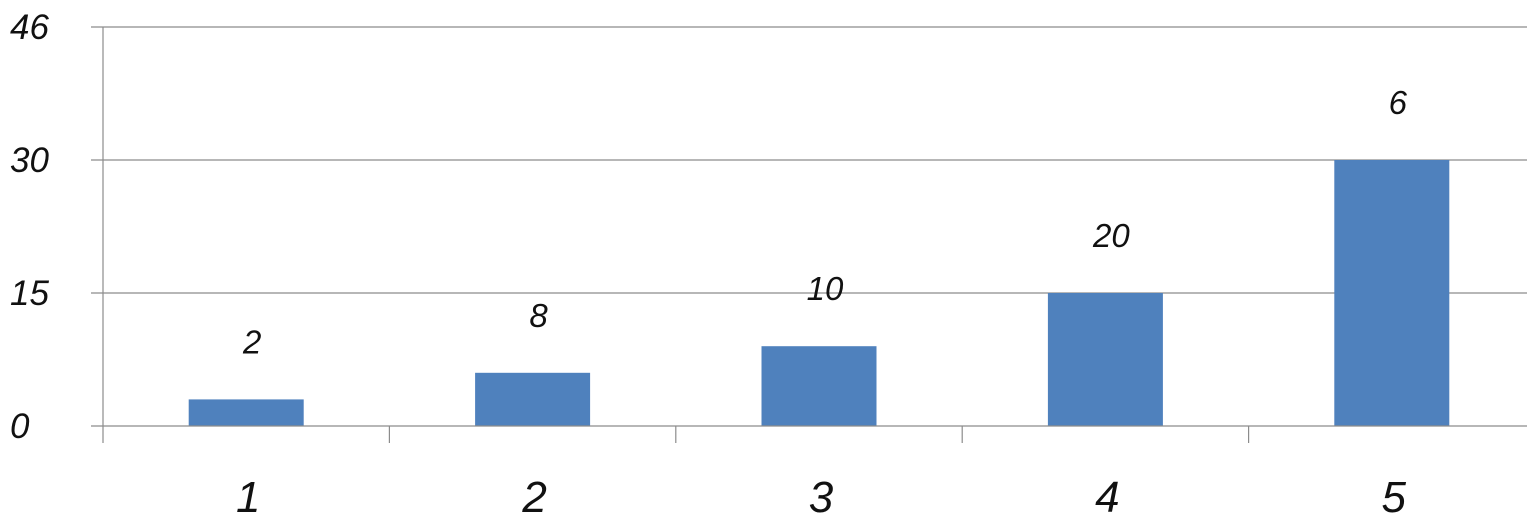 The width and height of the screenshot is (1527, 515). Describe the element at coordinates (29, 293) in the screenshot. I see `y-tick-label: 15` at that location.